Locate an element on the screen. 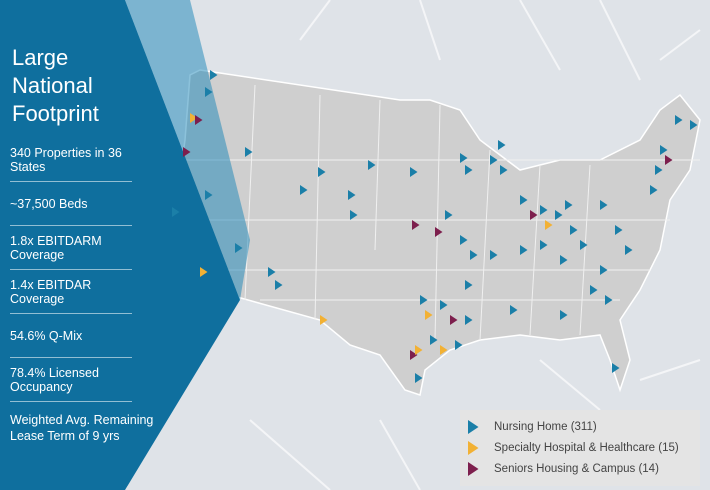 The height and width of the screenshot is (490, 710). legend-label: Specialty Hospital & Healthcare (15) is located at coordinates (586, 447).